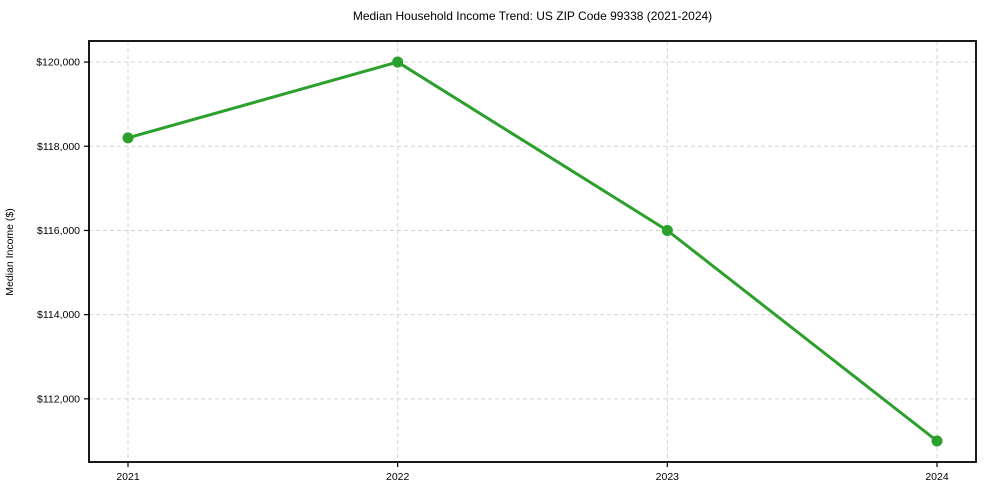 The image size is (989, 490). I want to click on x-tick-label: 2022, so click(398, 477).